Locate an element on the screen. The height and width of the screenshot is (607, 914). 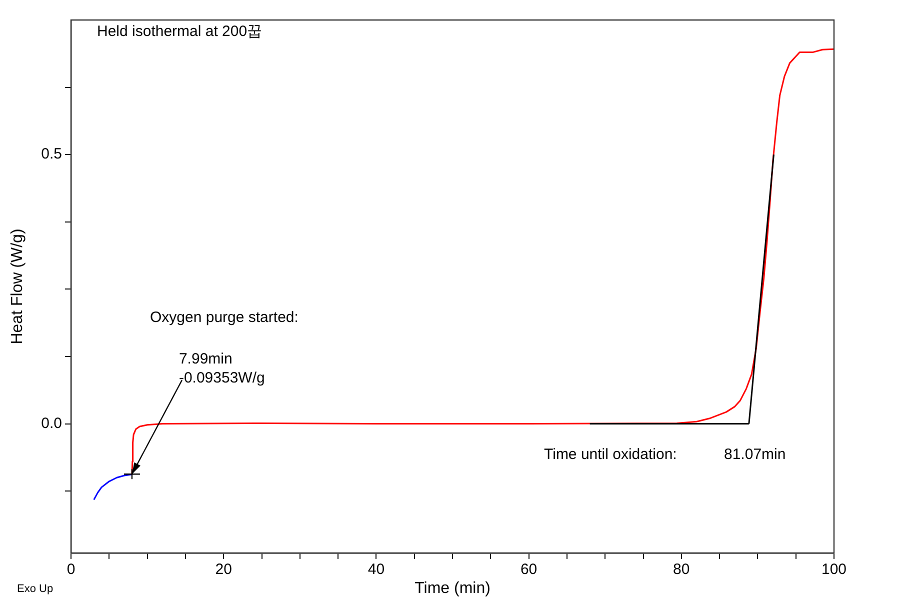
x-tick-label: 40 is located at coordinates (376, 569).